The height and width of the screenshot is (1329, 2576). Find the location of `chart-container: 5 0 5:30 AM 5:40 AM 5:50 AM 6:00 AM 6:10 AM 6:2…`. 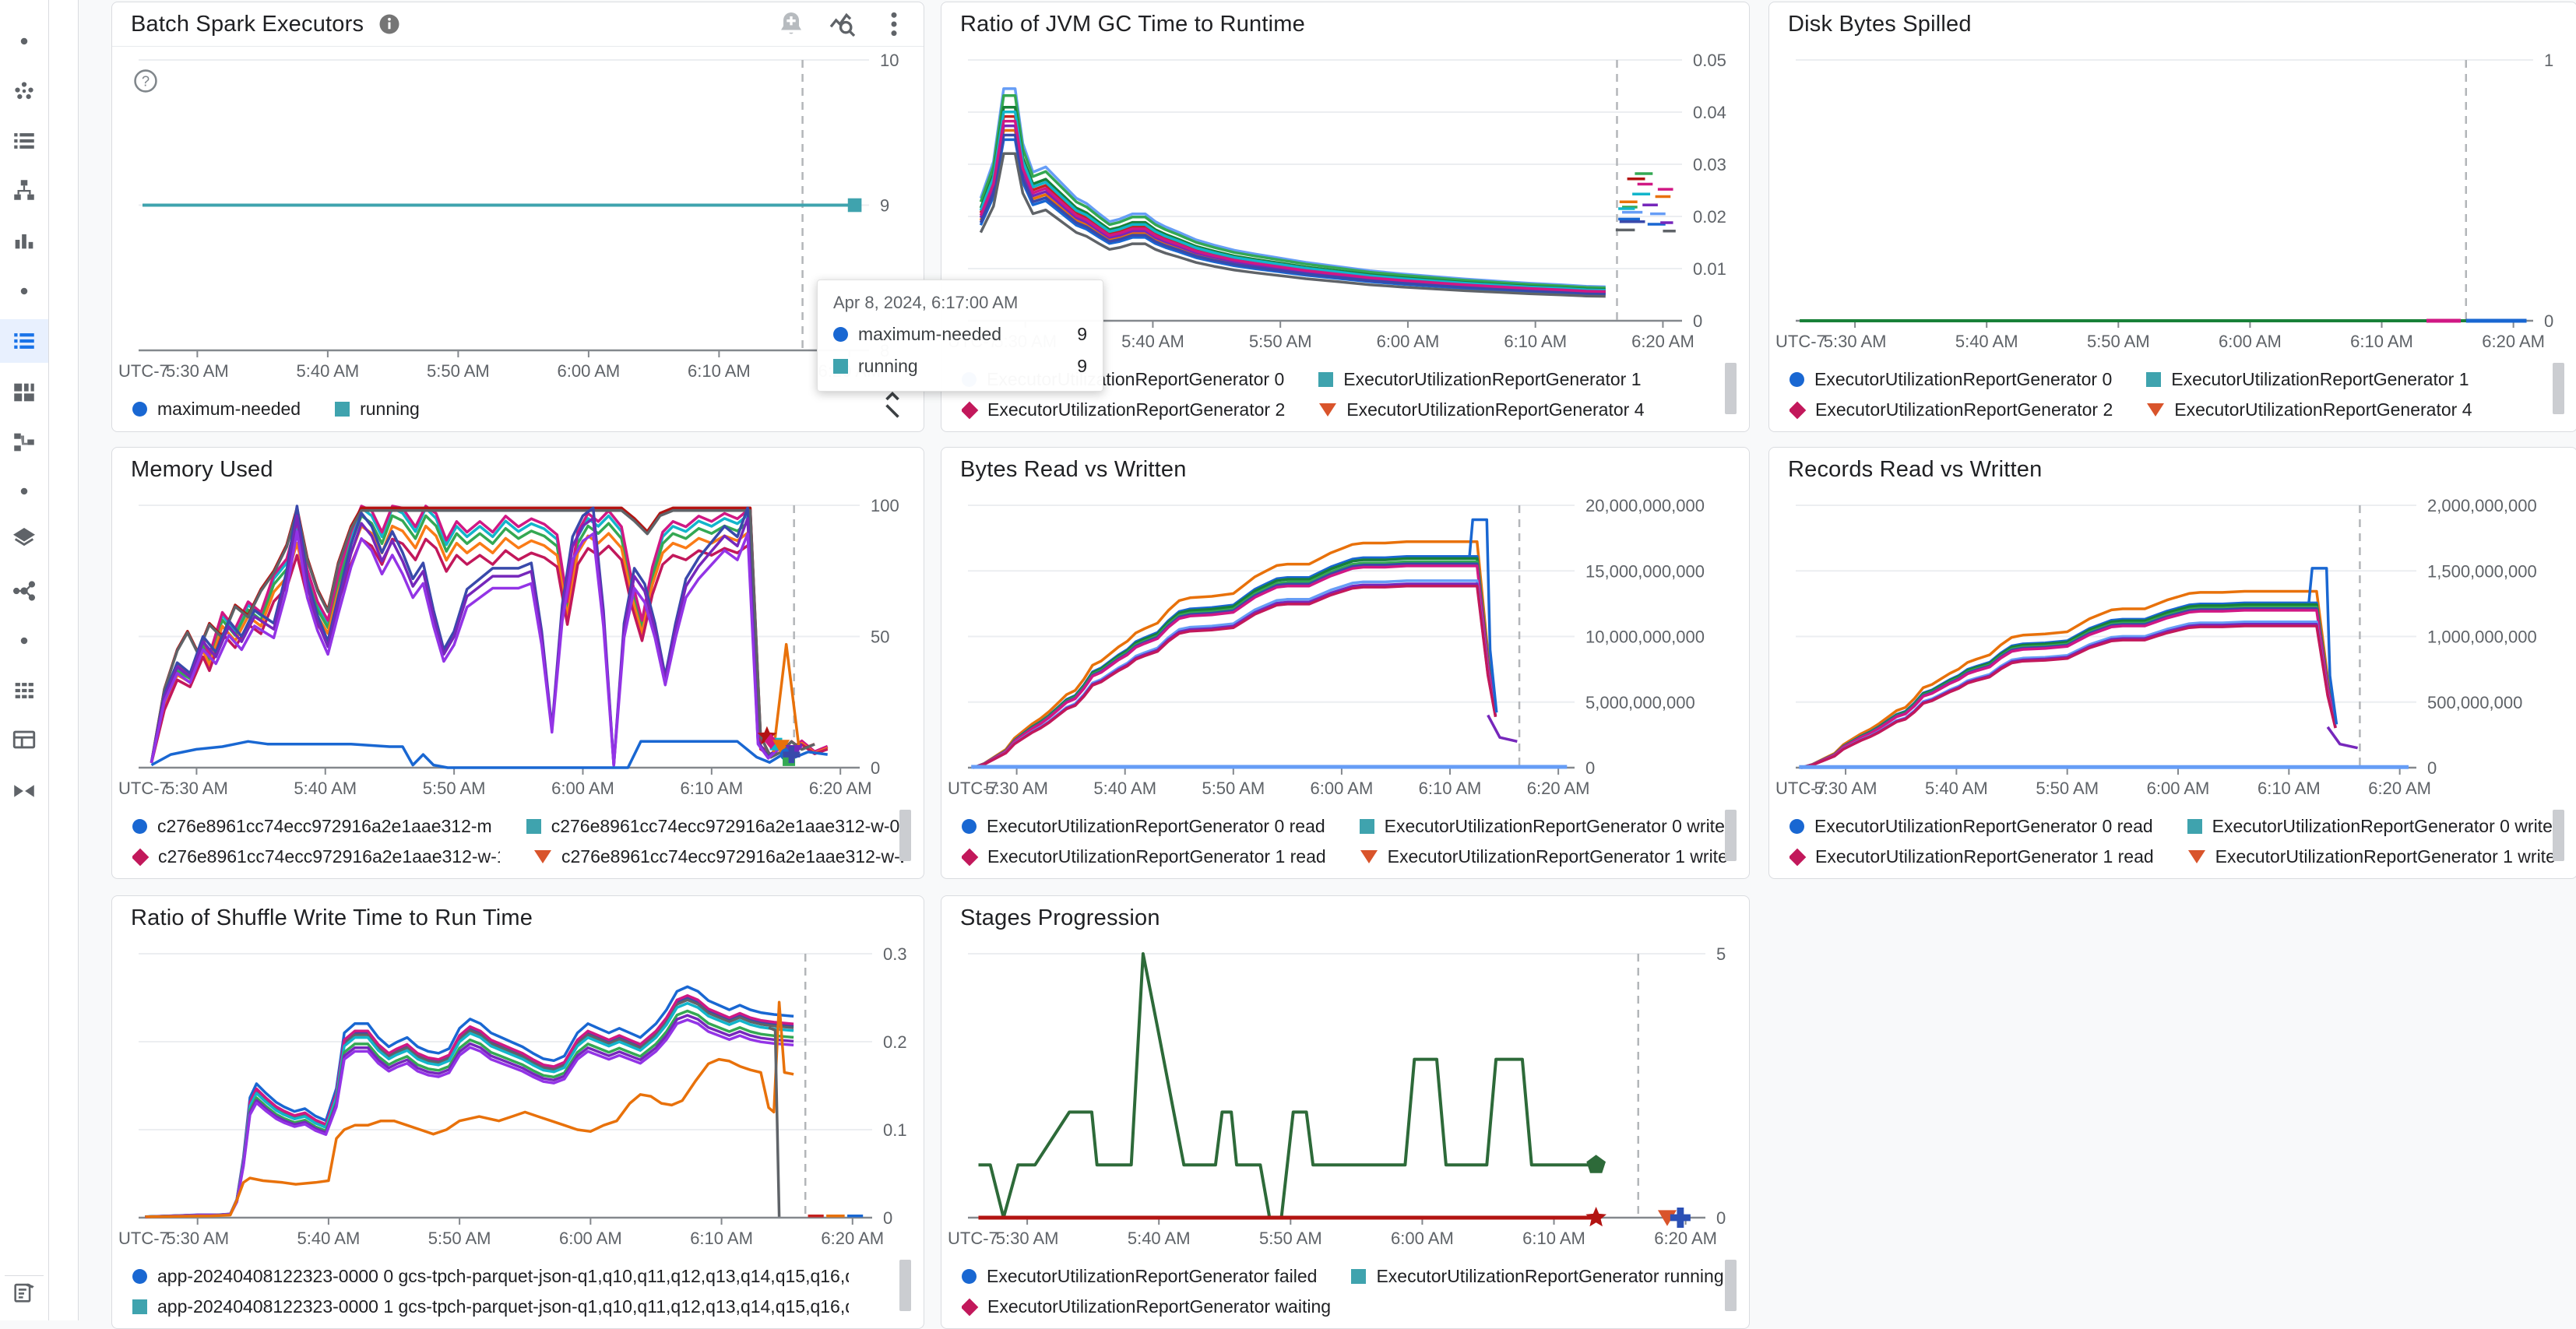

chart-container: 5 0 5:30 AM 5:40 AM 5:50 AM 6:00 AM 6:10 AM 6:2… is located at coordinates (1345, 1097).